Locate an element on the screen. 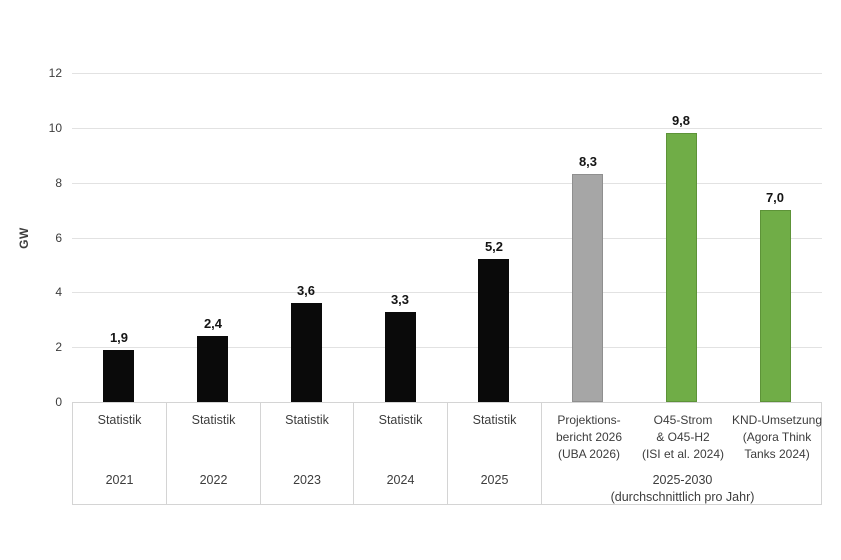 This screenshot has height=560, width=841. x-projection-label-line: O45-Strom is located at coordinates (683, 420).